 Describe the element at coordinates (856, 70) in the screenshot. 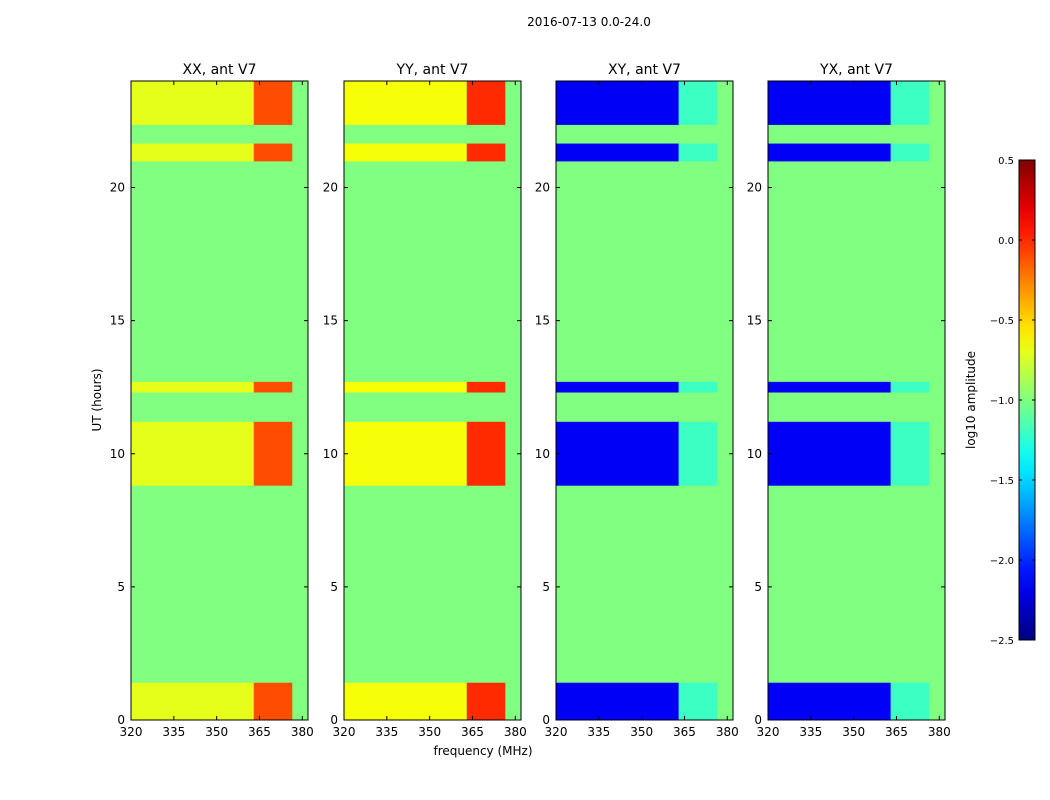

I see `panel-title: YX, ant V7` at that location.